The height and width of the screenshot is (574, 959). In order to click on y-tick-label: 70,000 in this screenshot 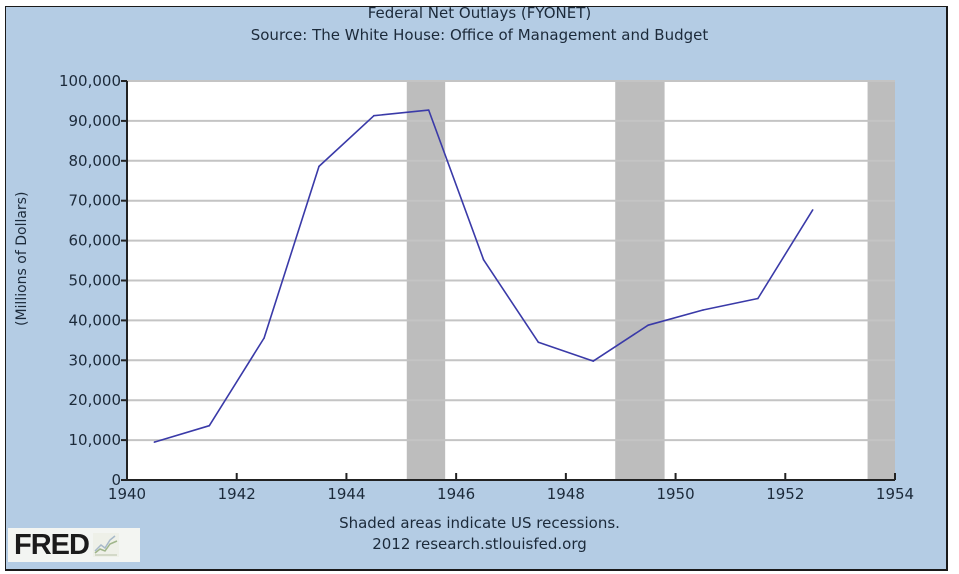, I will do `click(95, 201)`.